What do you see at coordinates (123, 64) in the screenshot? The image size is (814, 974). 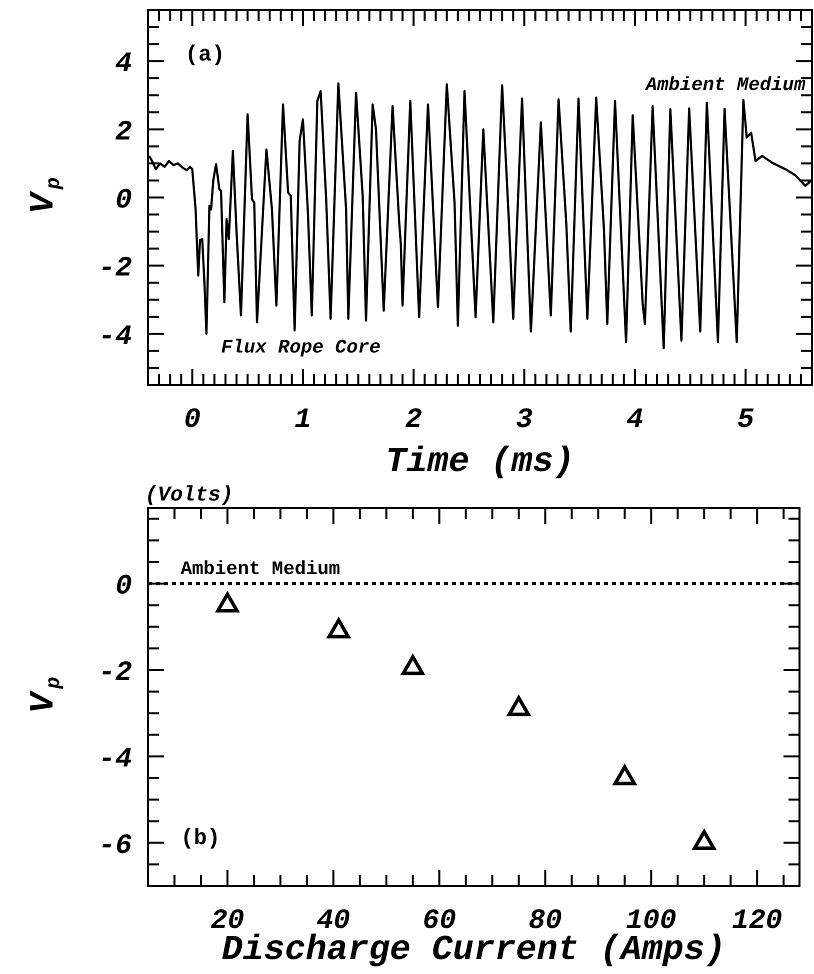 I see `y-tick-label: 4` at bounding box center [123, 64].